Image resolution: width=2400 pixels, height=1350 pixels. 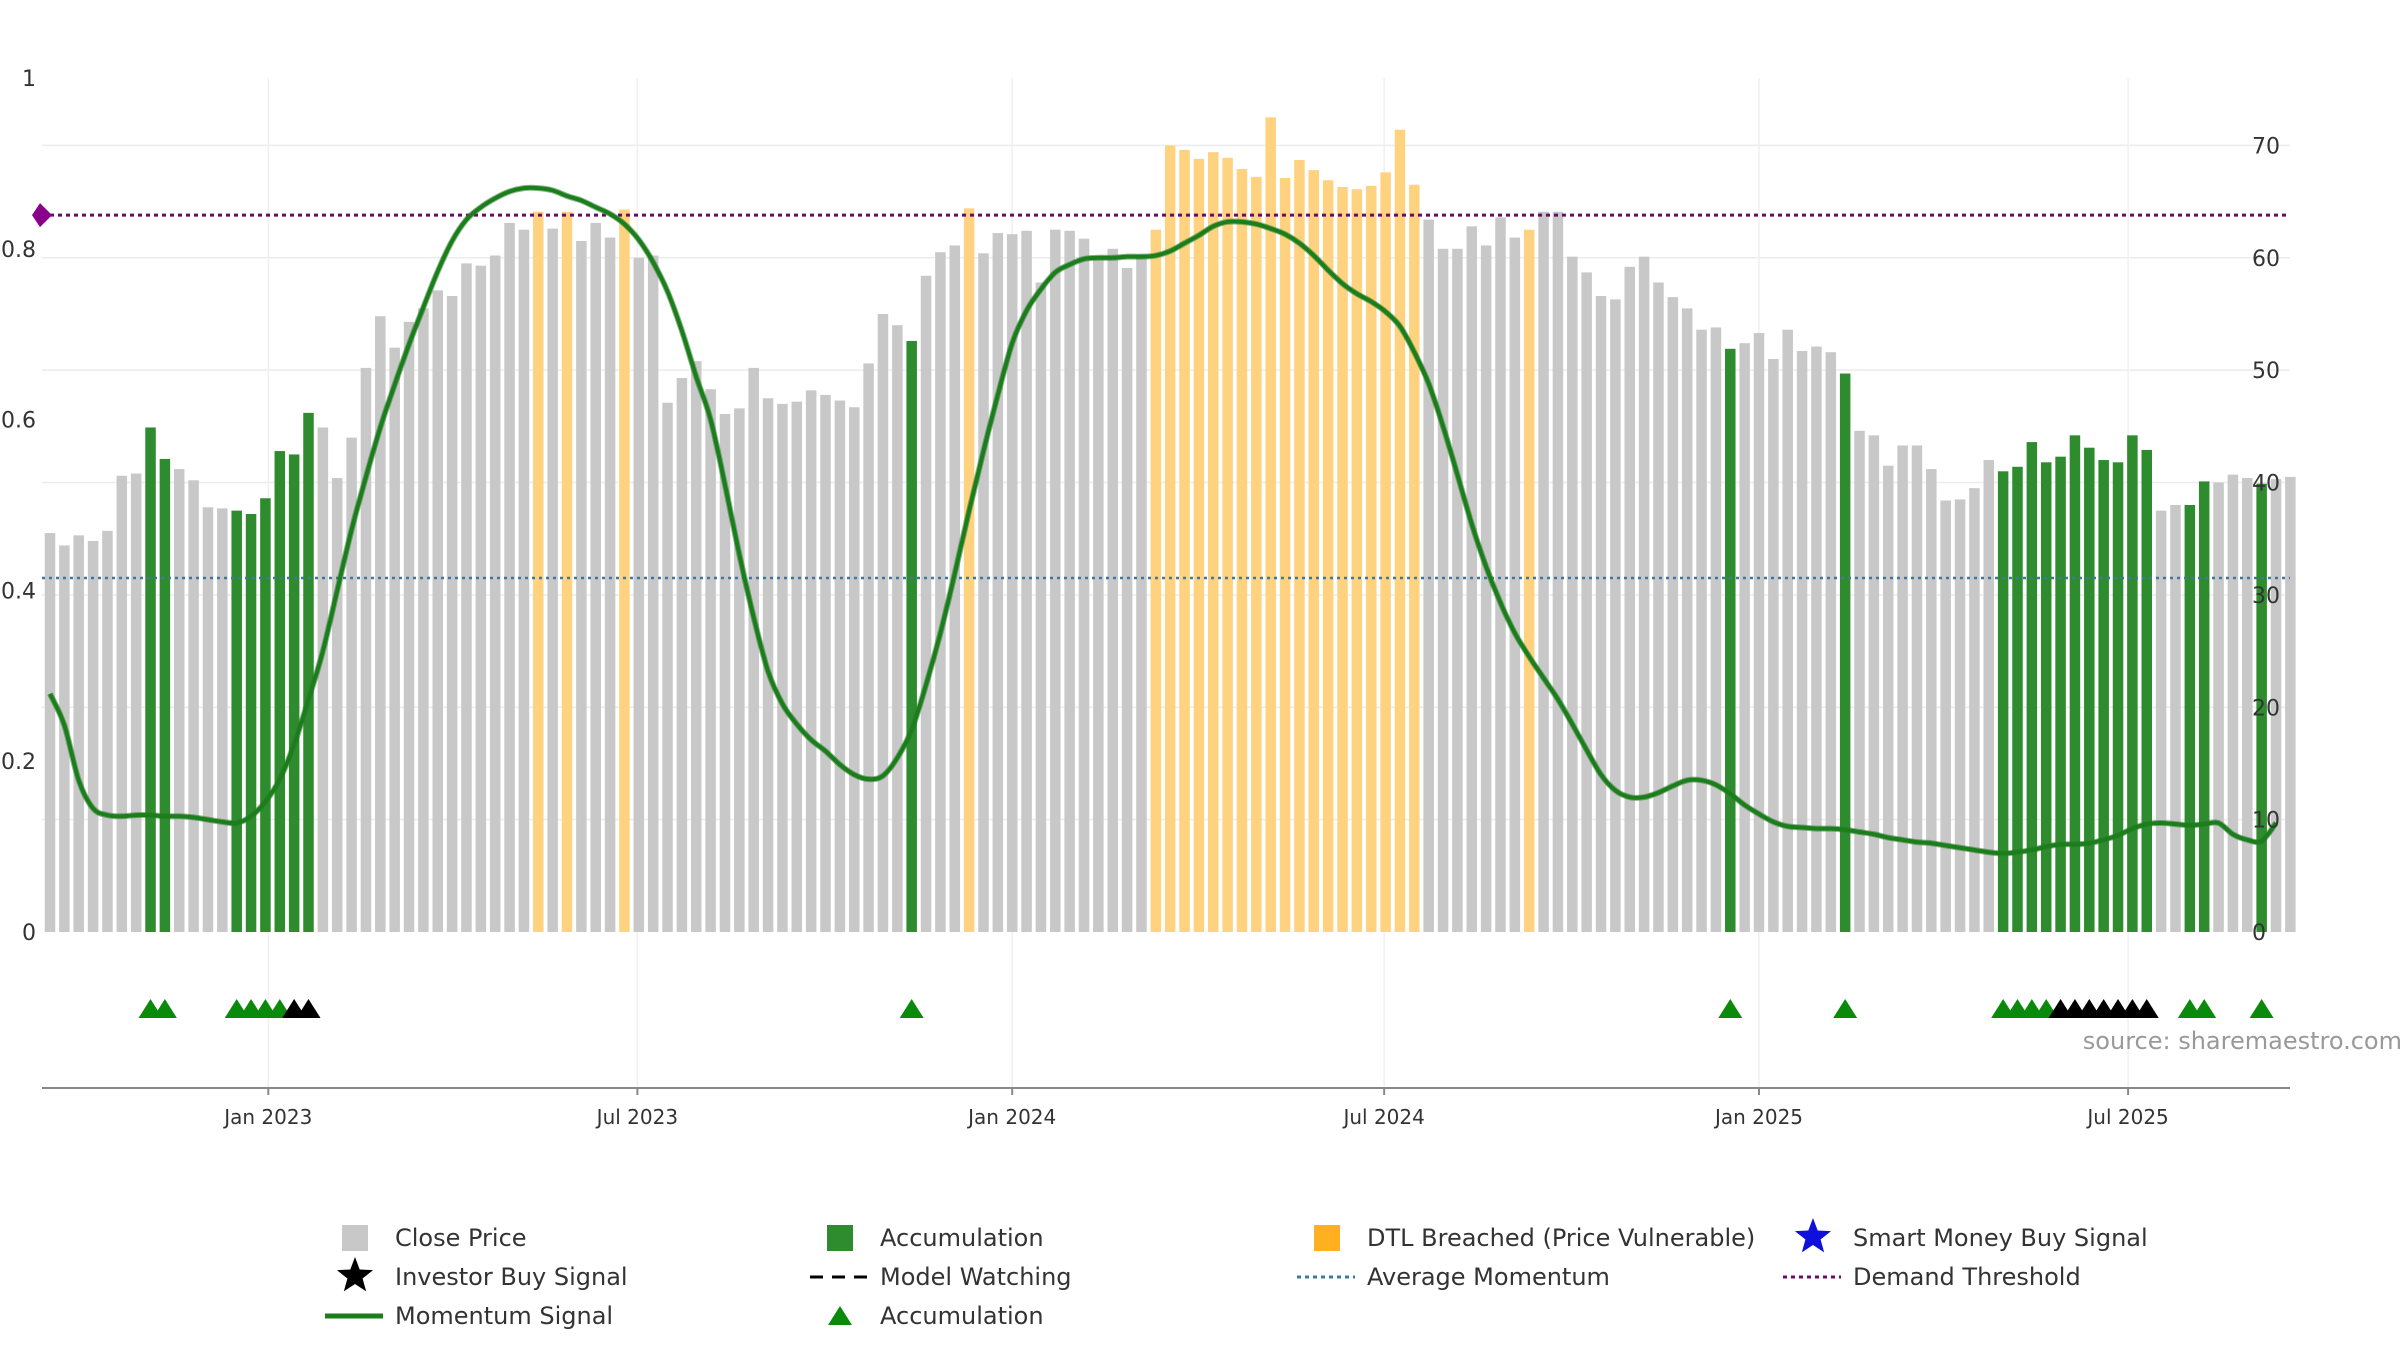 I want to click on right-tick-label: 50, so click(x=2266, y=371).